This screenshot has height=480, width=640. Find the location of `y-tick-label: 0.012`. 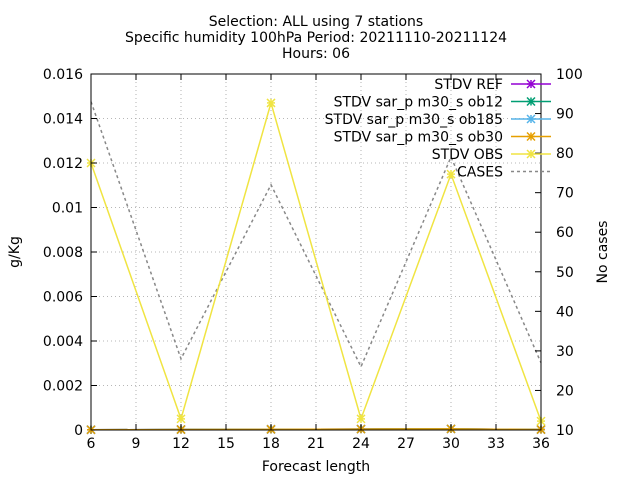

y-tick-label: 0.012 is located at coordinates (63, 164).